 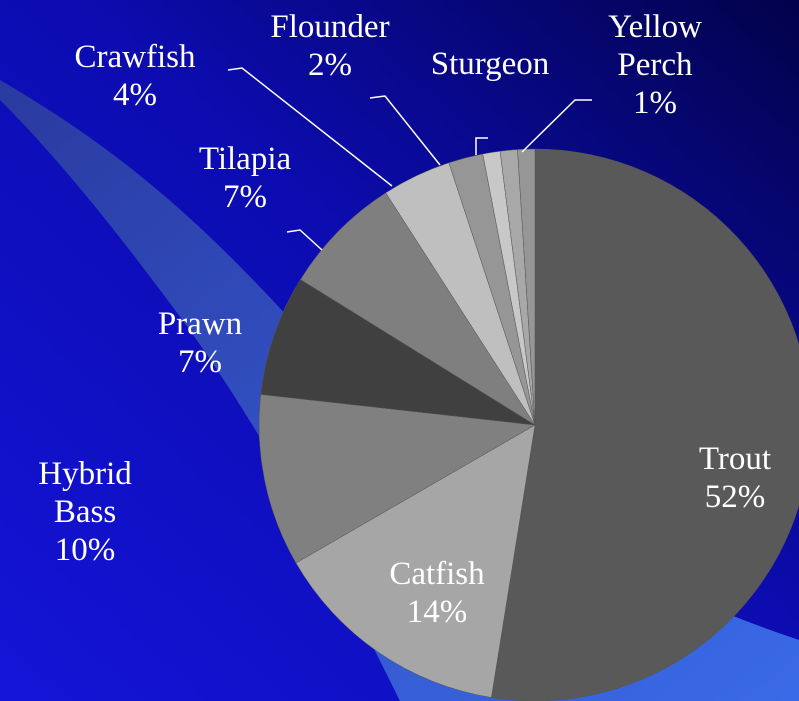 I want to click on category-label: Trout, so click(x=735, y=459).